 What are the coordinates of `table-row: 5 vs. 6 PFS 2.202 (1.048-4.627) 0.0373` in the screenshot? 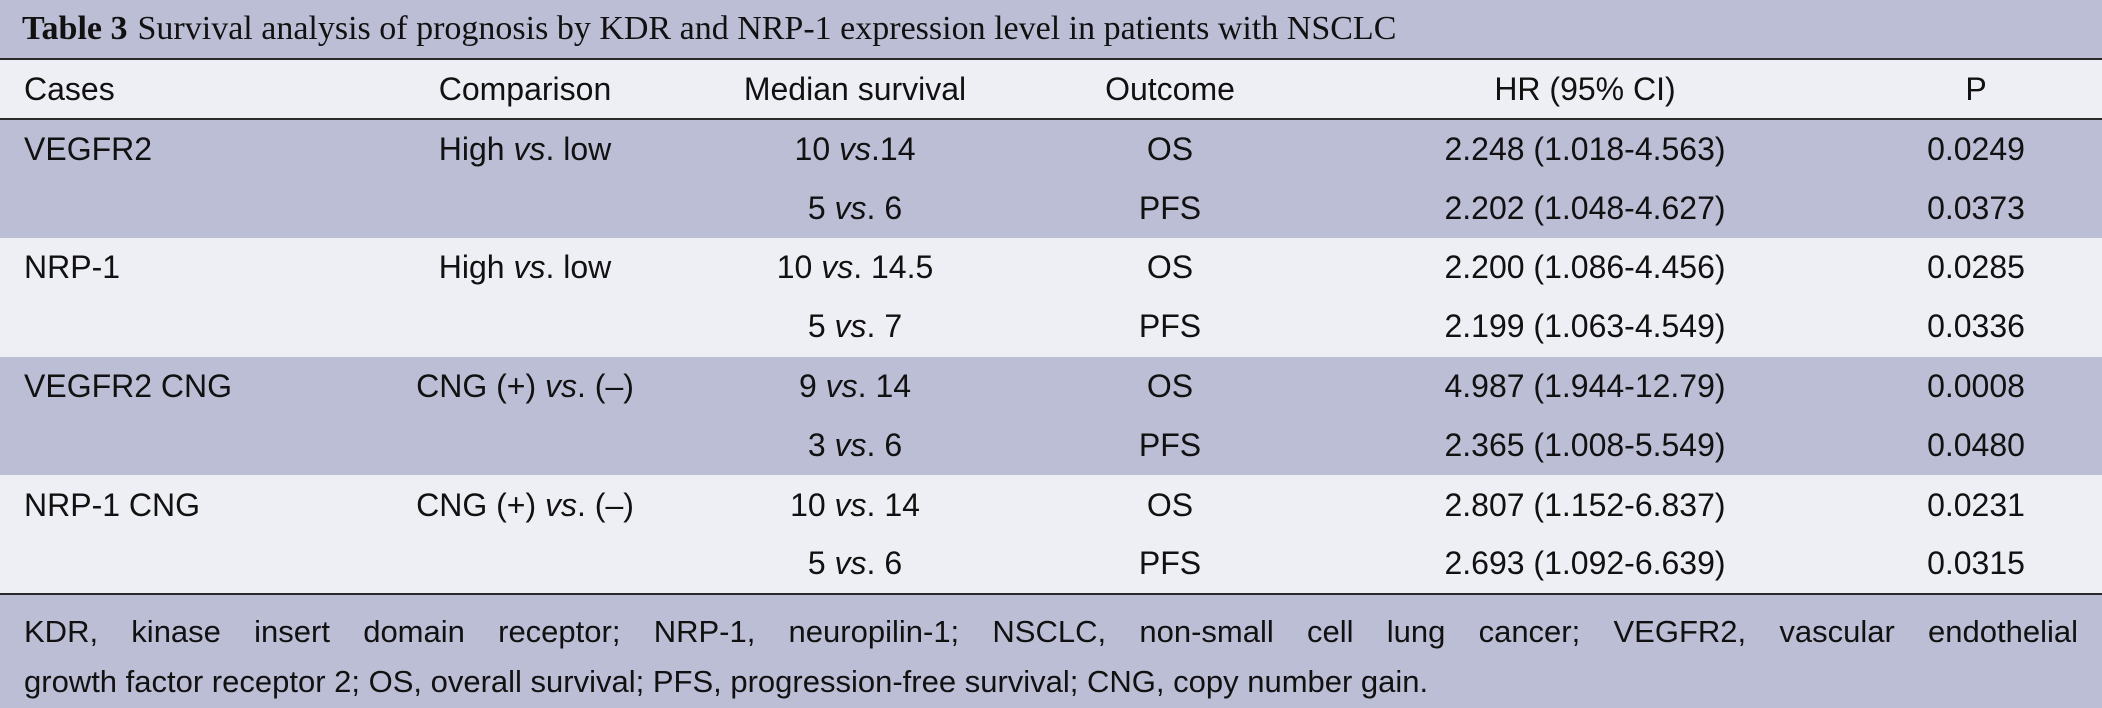 It's located at (1051, 208).